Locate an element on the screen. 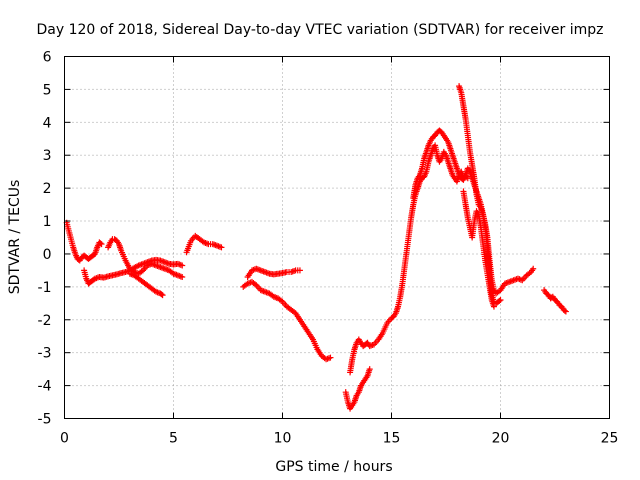 The image size is (640, 480). x-tick-label: 5 is located at coordinates (173, 439).